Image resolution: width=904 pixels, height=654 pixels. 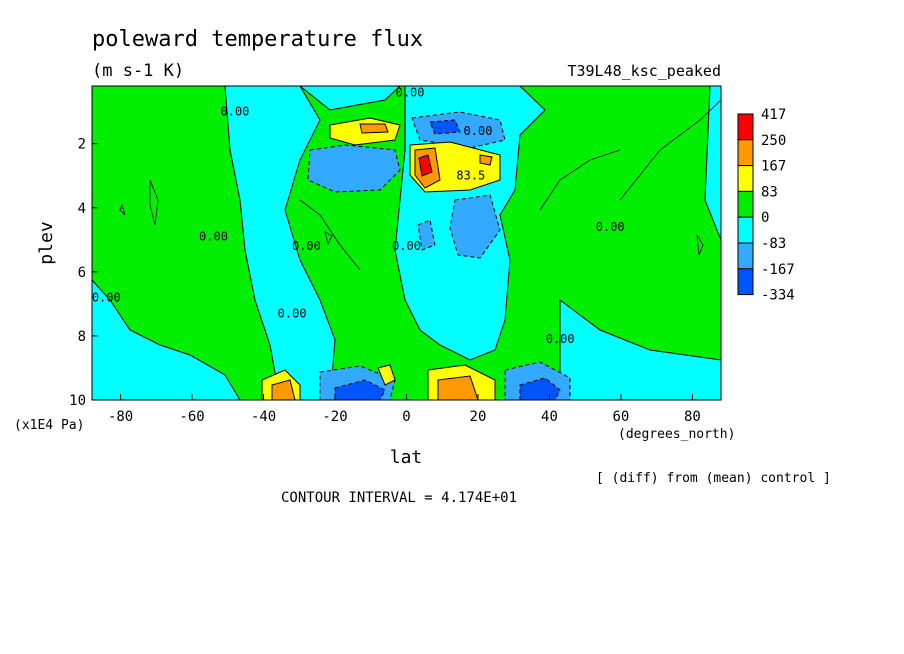 What do you see at coordinates (77, 401) in the screenshot?
I see `y-tick-label: 10` at bounding box center [77, 401].